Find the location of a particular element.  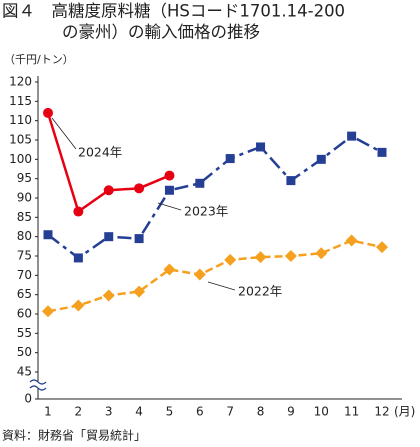

y-tick-label: 75 is located at coordinates (24, 256).